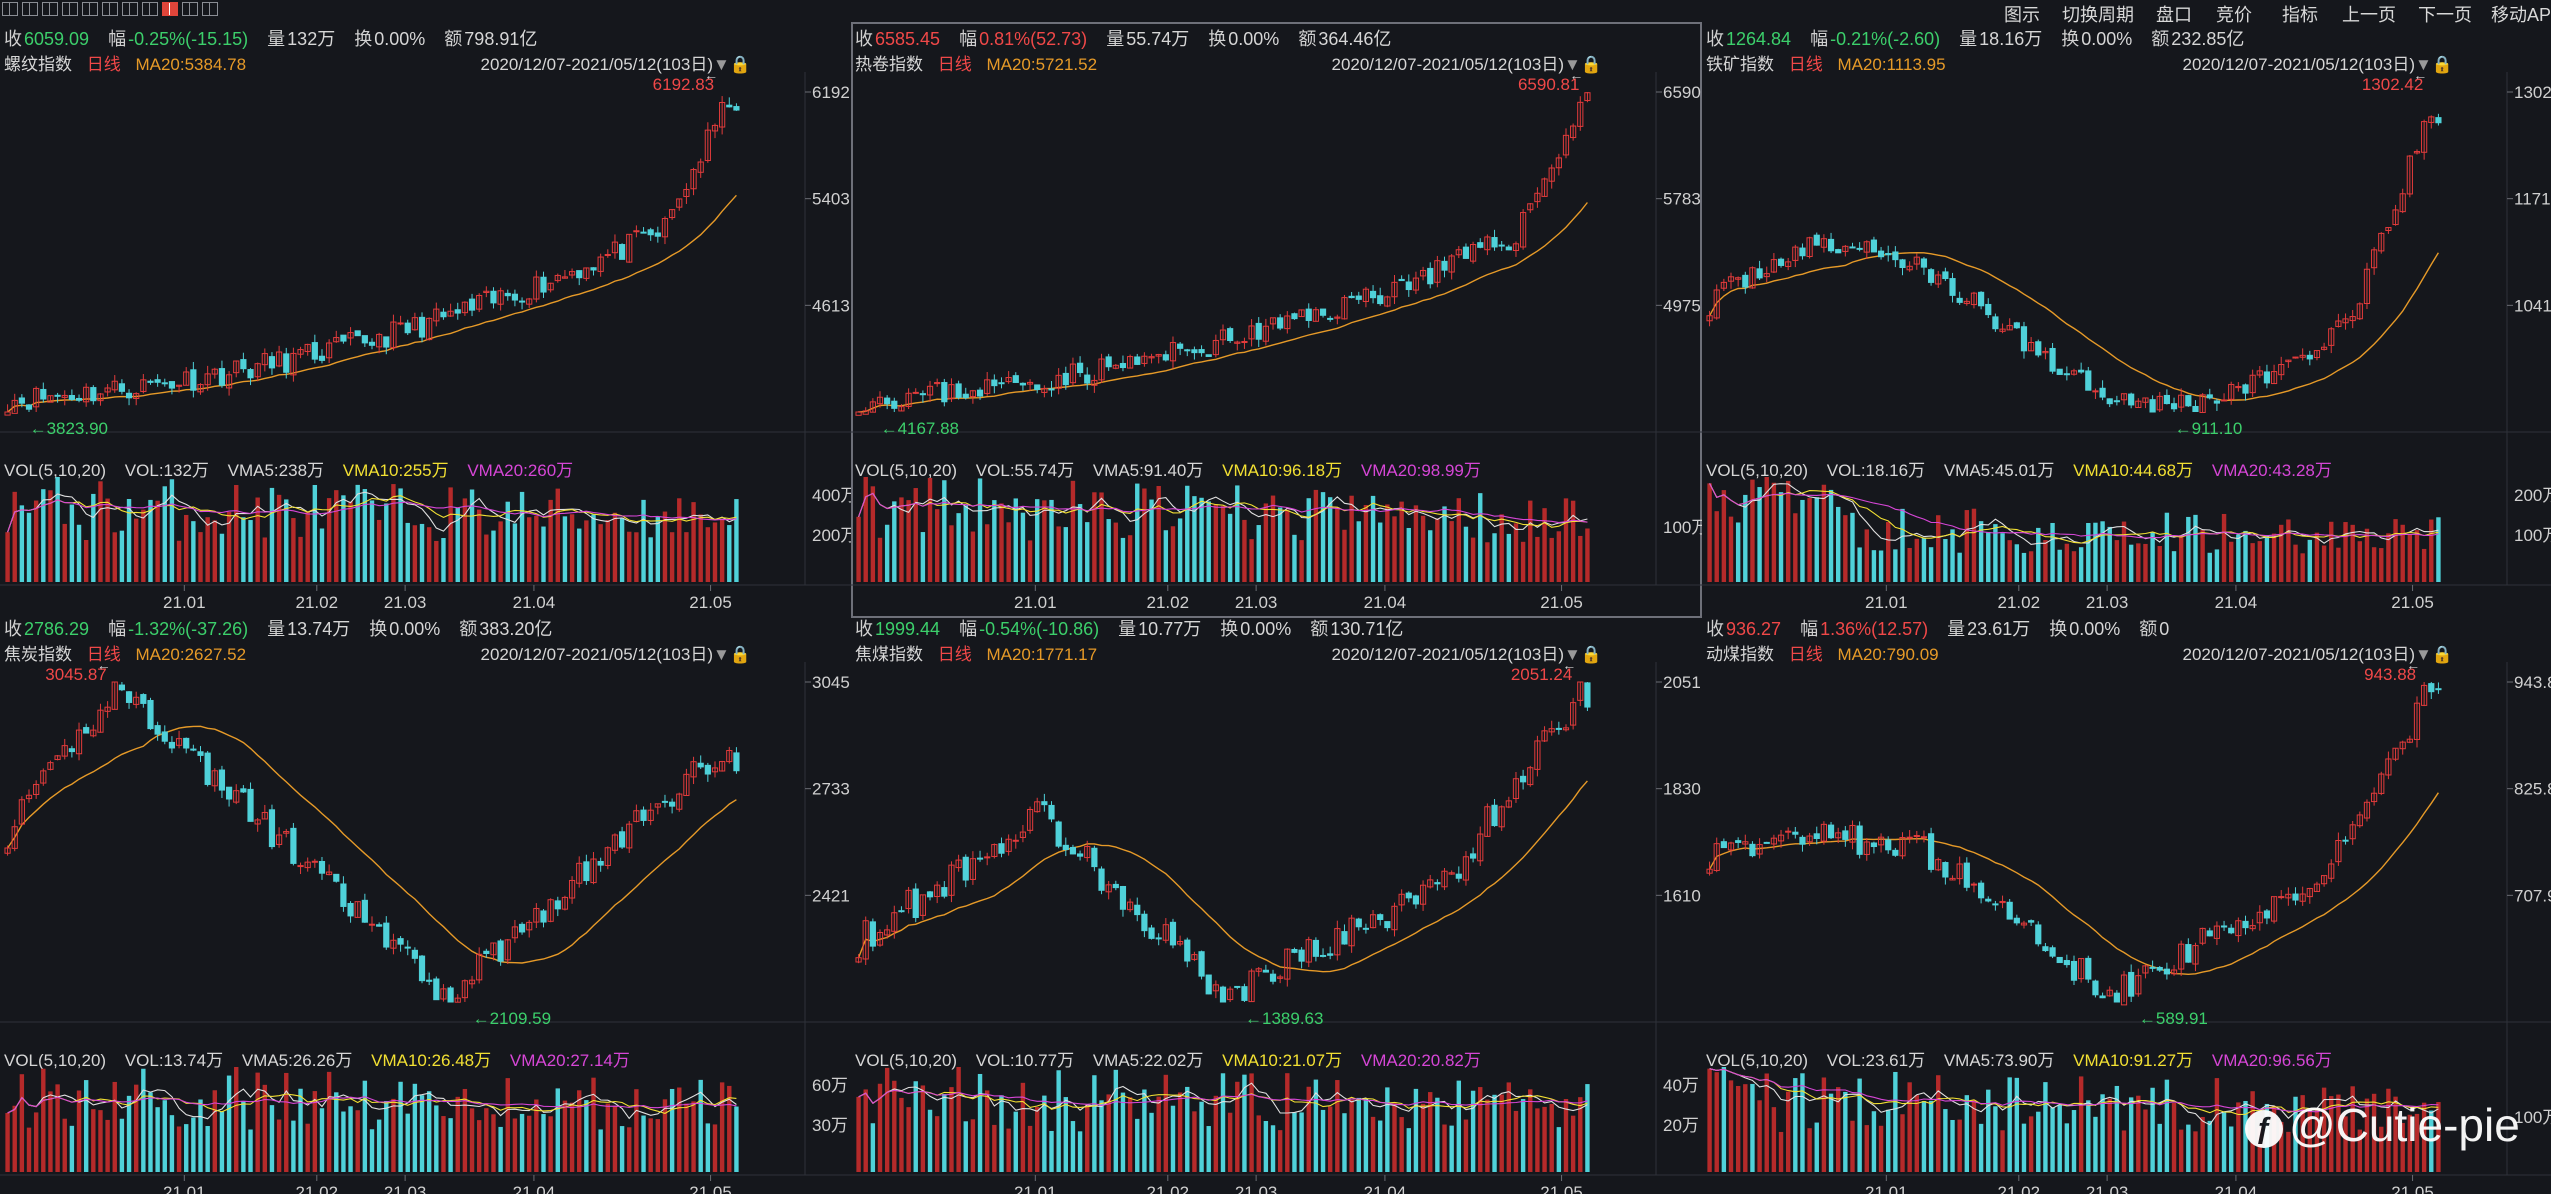 Image resolution: width=2551 pixels, height=1194 pixels. I want to click on contract-name: 螺纹指数, so click(38, 64).